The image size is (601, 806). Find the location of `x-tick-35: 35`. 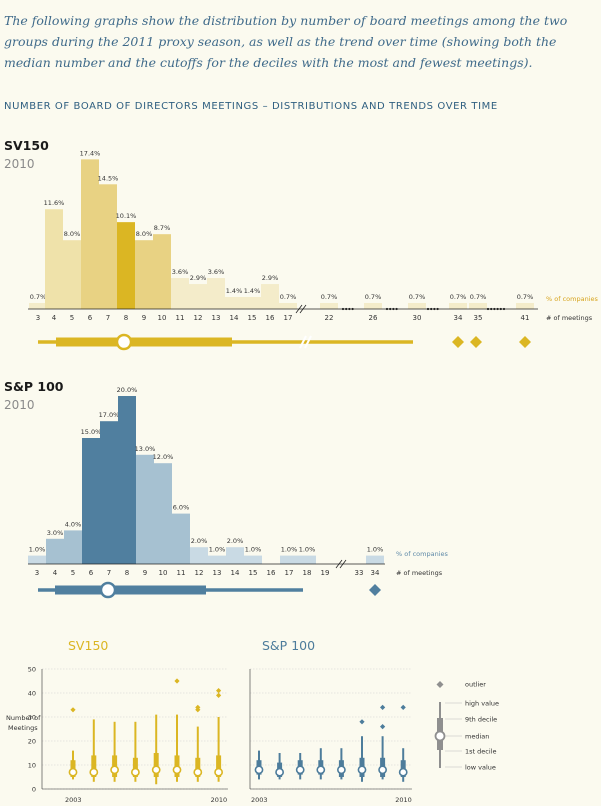

x-tick-35: 35 is located at coordinates (478, 318).